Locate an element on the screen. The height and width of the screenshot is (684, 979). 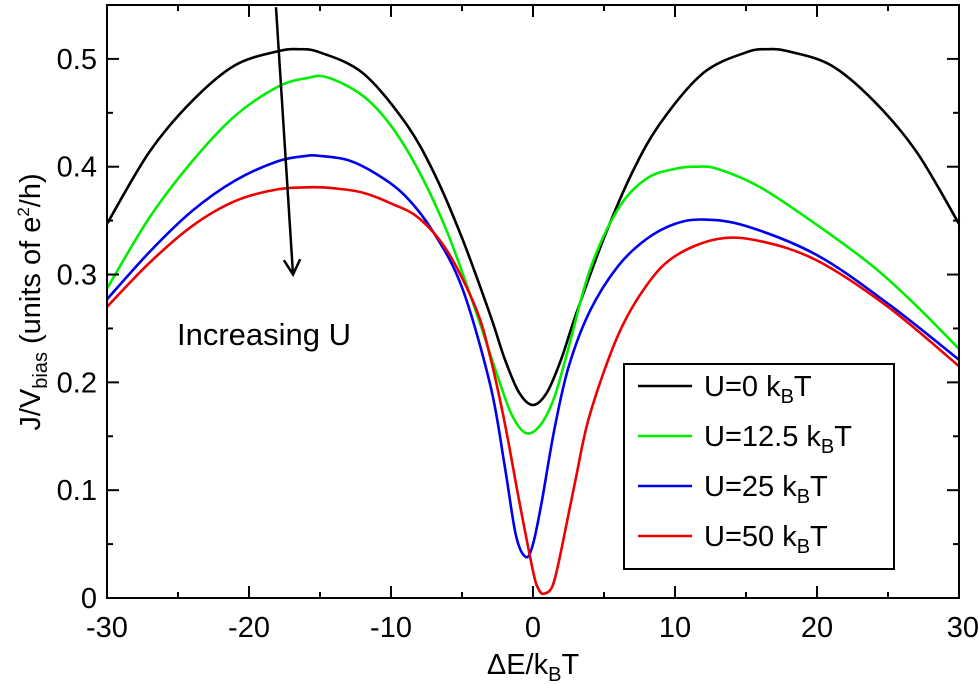
y-tick-label: 0 is located at coordinates (89, 599).